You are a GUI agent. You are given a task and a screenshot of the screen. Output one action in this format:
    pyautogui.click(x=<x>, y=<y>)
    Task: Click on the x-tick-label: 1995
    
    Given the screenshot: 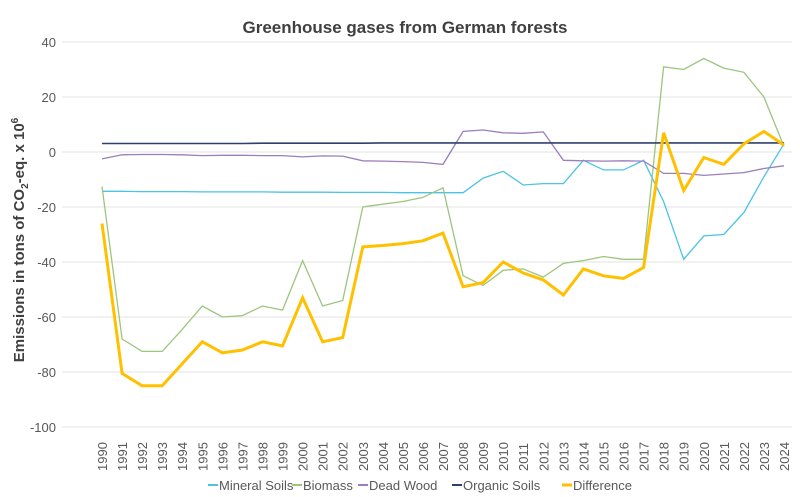 What is the action you would take?
    pyautogui.click(x=202, y=456)
    